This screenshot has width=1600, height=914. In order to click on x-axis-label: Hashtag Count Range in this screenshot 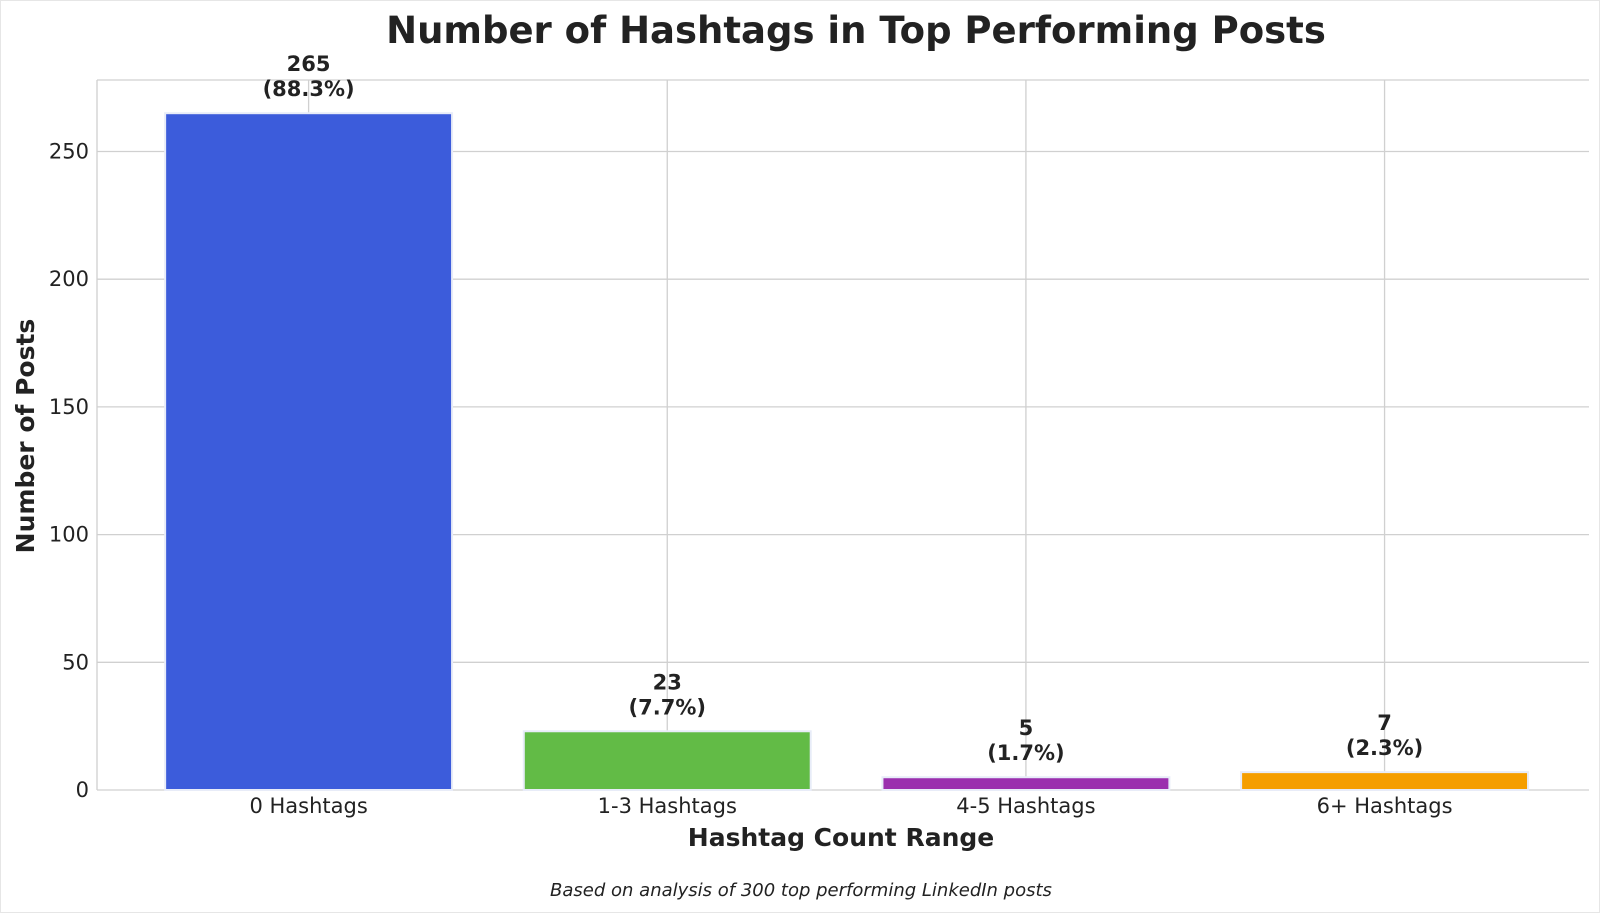, I will do `click(841, 837)`.